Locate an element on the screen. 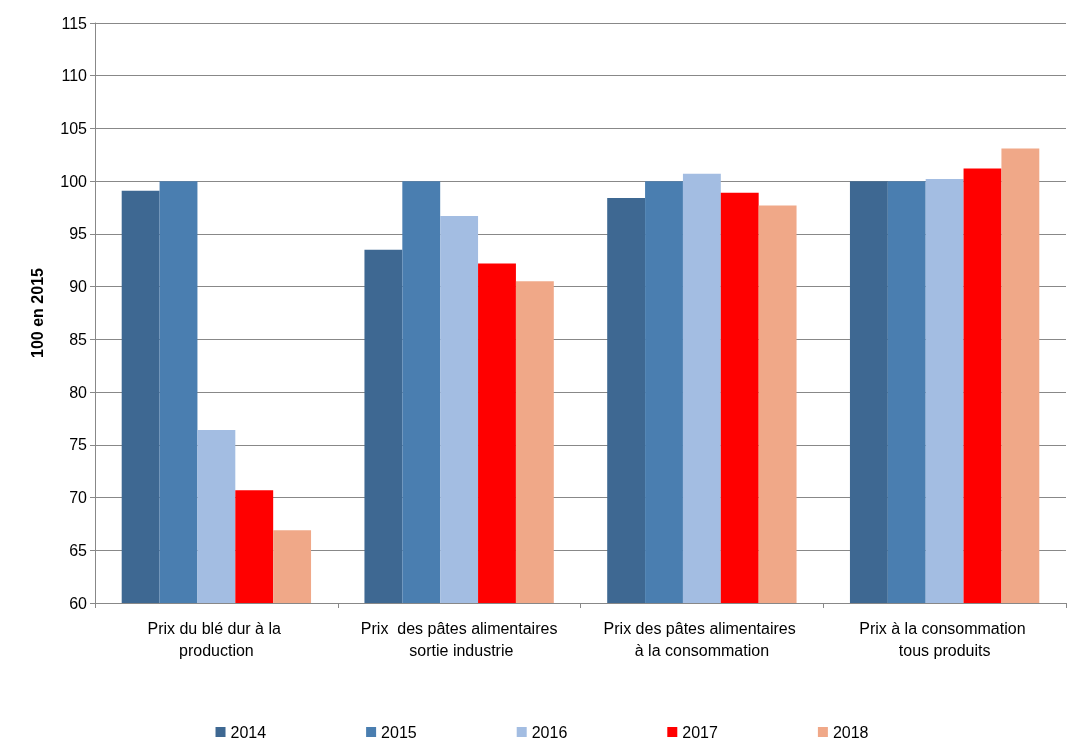 This screenshot has width=1084, height=745. y-axis-title: 100 en 2015 is located at coordinates (37, 312).